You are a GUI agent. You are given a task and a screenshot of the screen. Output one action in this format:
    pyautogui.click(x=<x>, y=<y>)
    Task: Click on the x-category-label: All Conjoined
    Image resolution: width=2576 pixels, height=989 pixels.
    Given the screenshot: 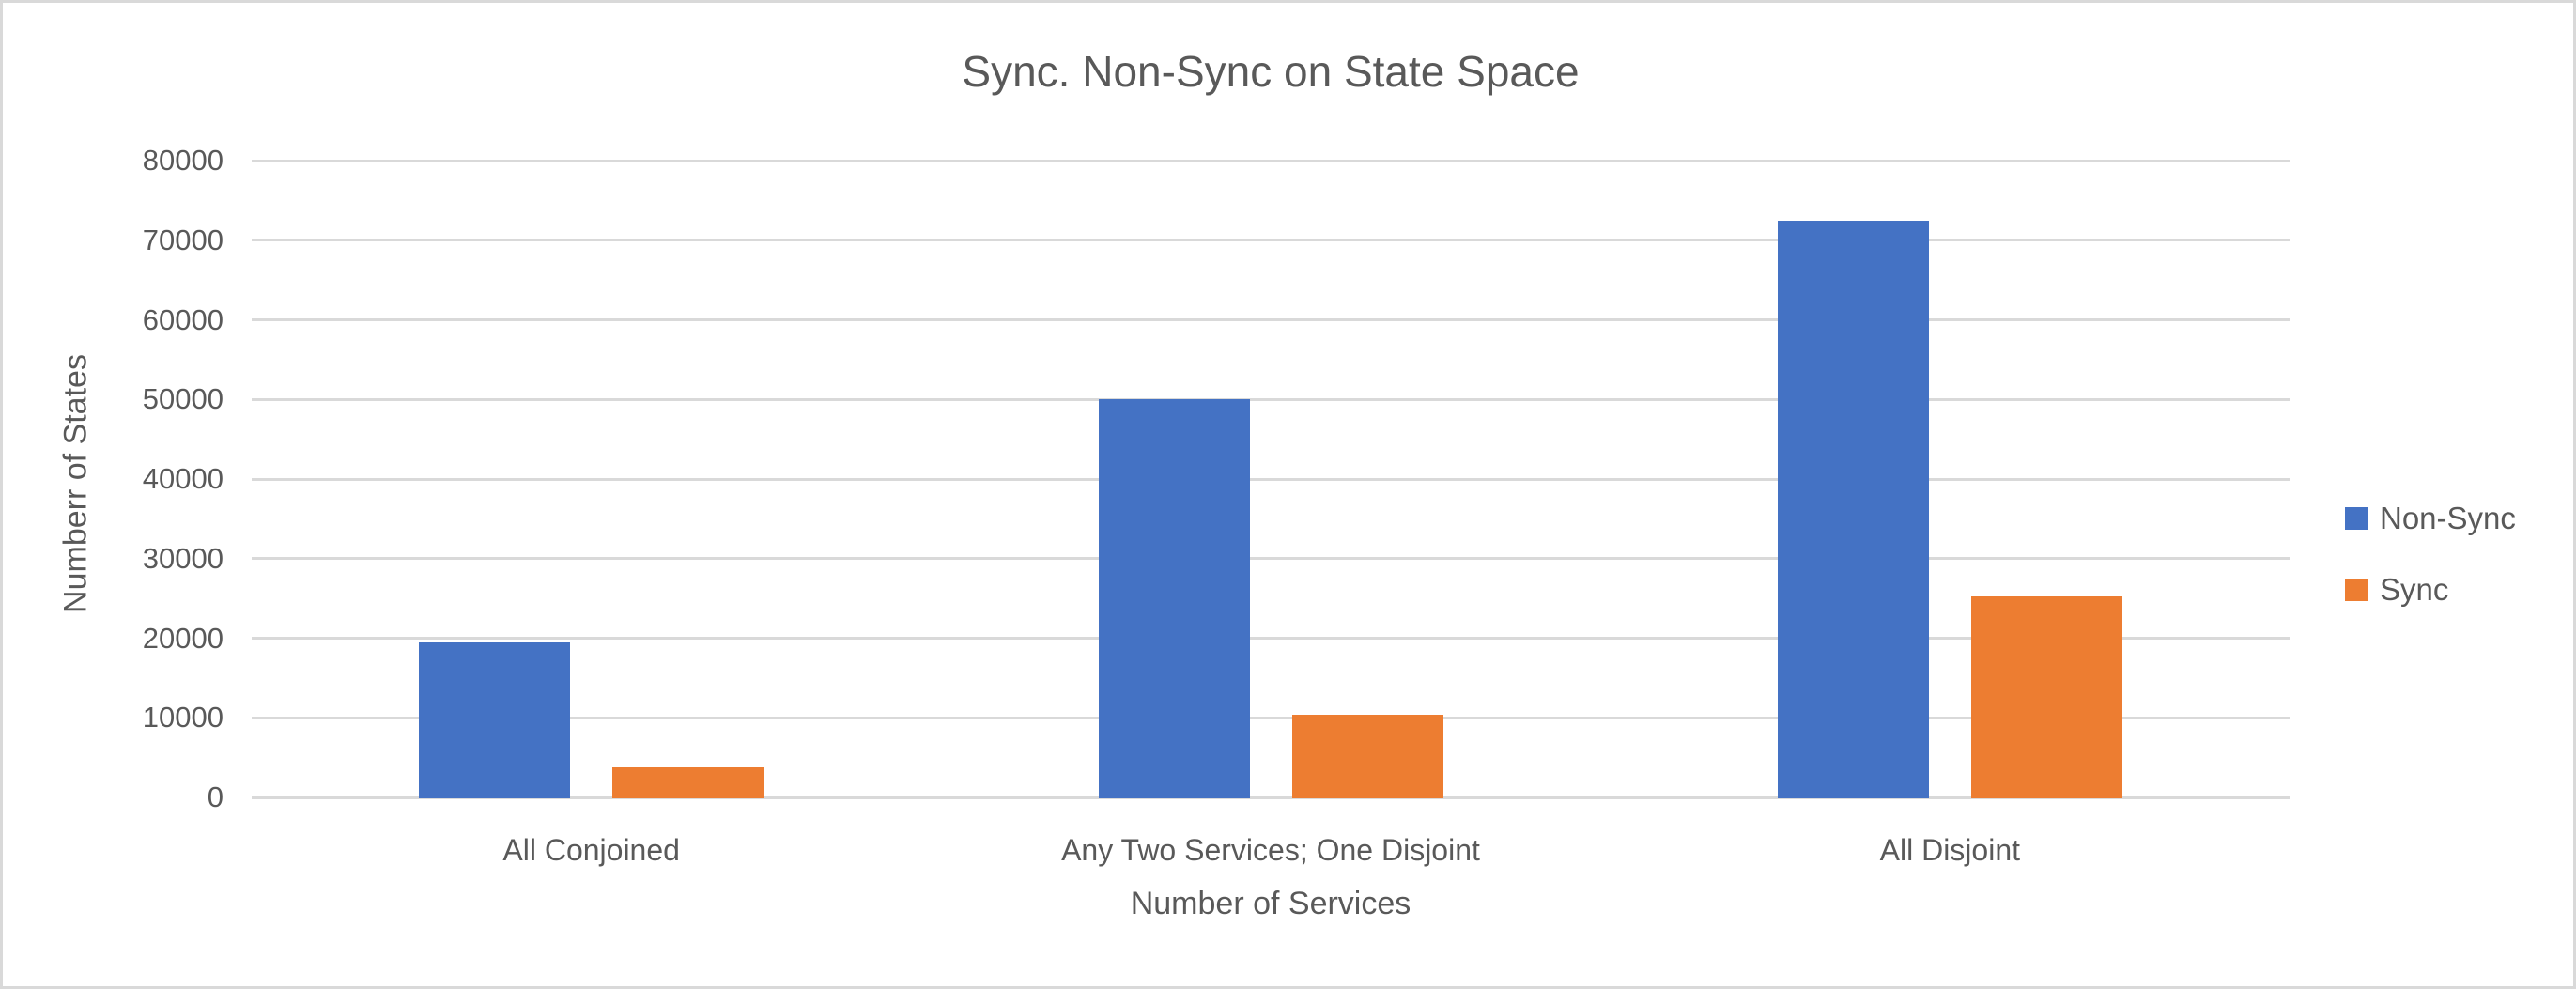 What is the action you would take?
    pyautogui.click(x=591, y=850)
    